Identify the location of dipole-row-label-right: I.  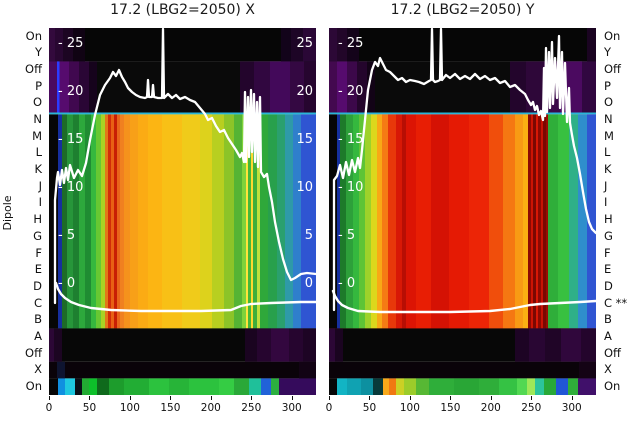
(606, 202).